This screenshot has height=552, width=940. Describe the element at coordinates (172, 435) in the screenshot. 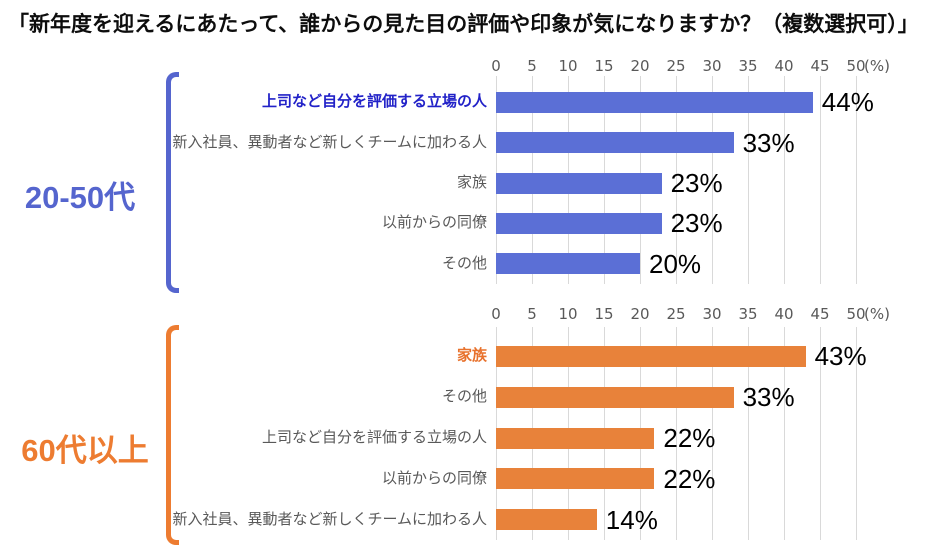

I see `group-bracket-60s-over` at that location.